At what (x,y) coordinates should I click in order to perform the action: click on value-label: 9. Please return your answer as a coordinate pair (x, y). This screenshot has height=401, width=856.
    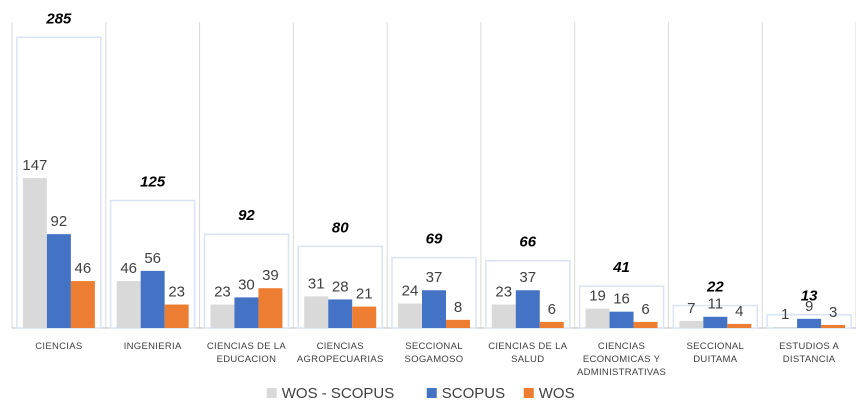
    Looking at the image, I should click on (809, 306).